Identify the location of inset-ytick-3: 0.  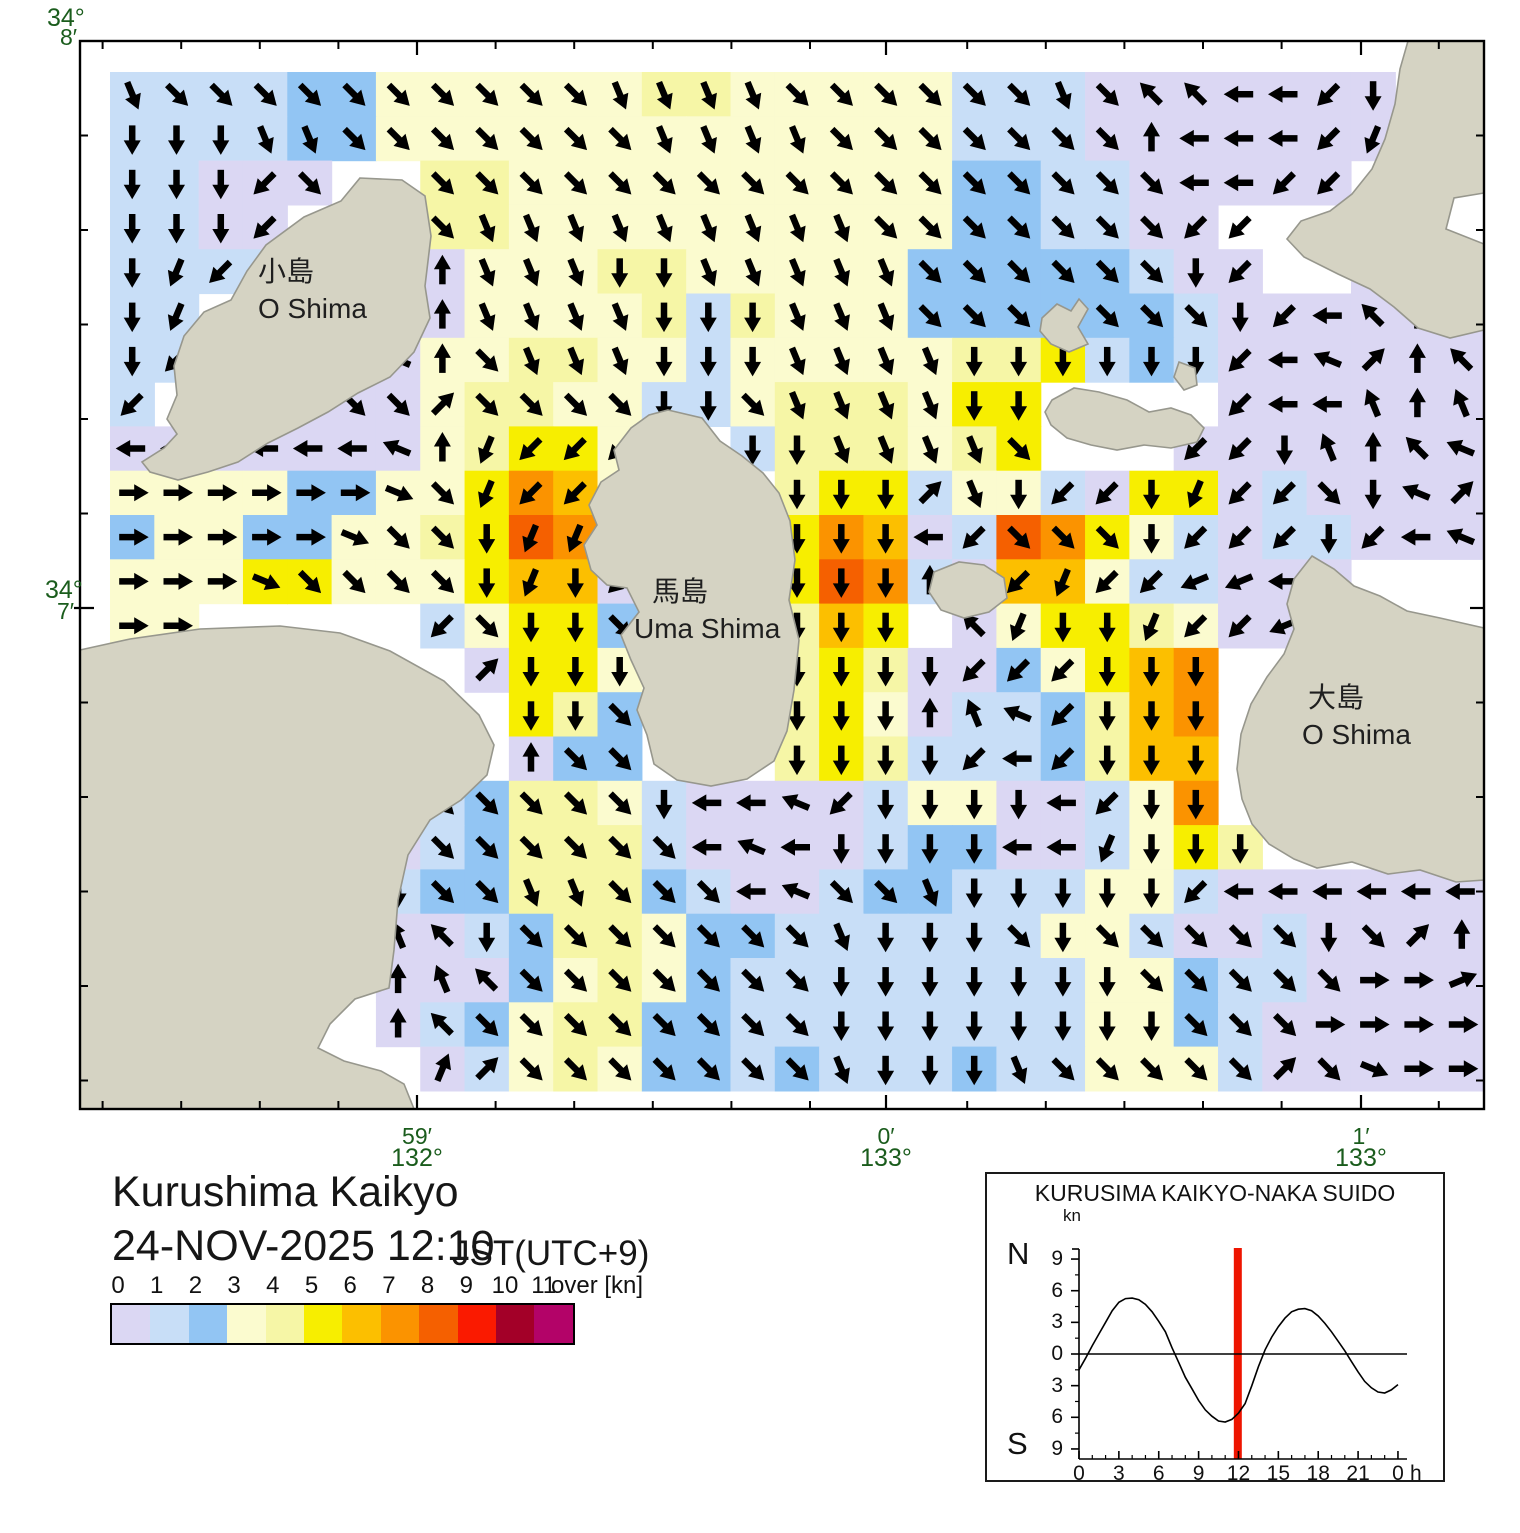
(1057, 1353).